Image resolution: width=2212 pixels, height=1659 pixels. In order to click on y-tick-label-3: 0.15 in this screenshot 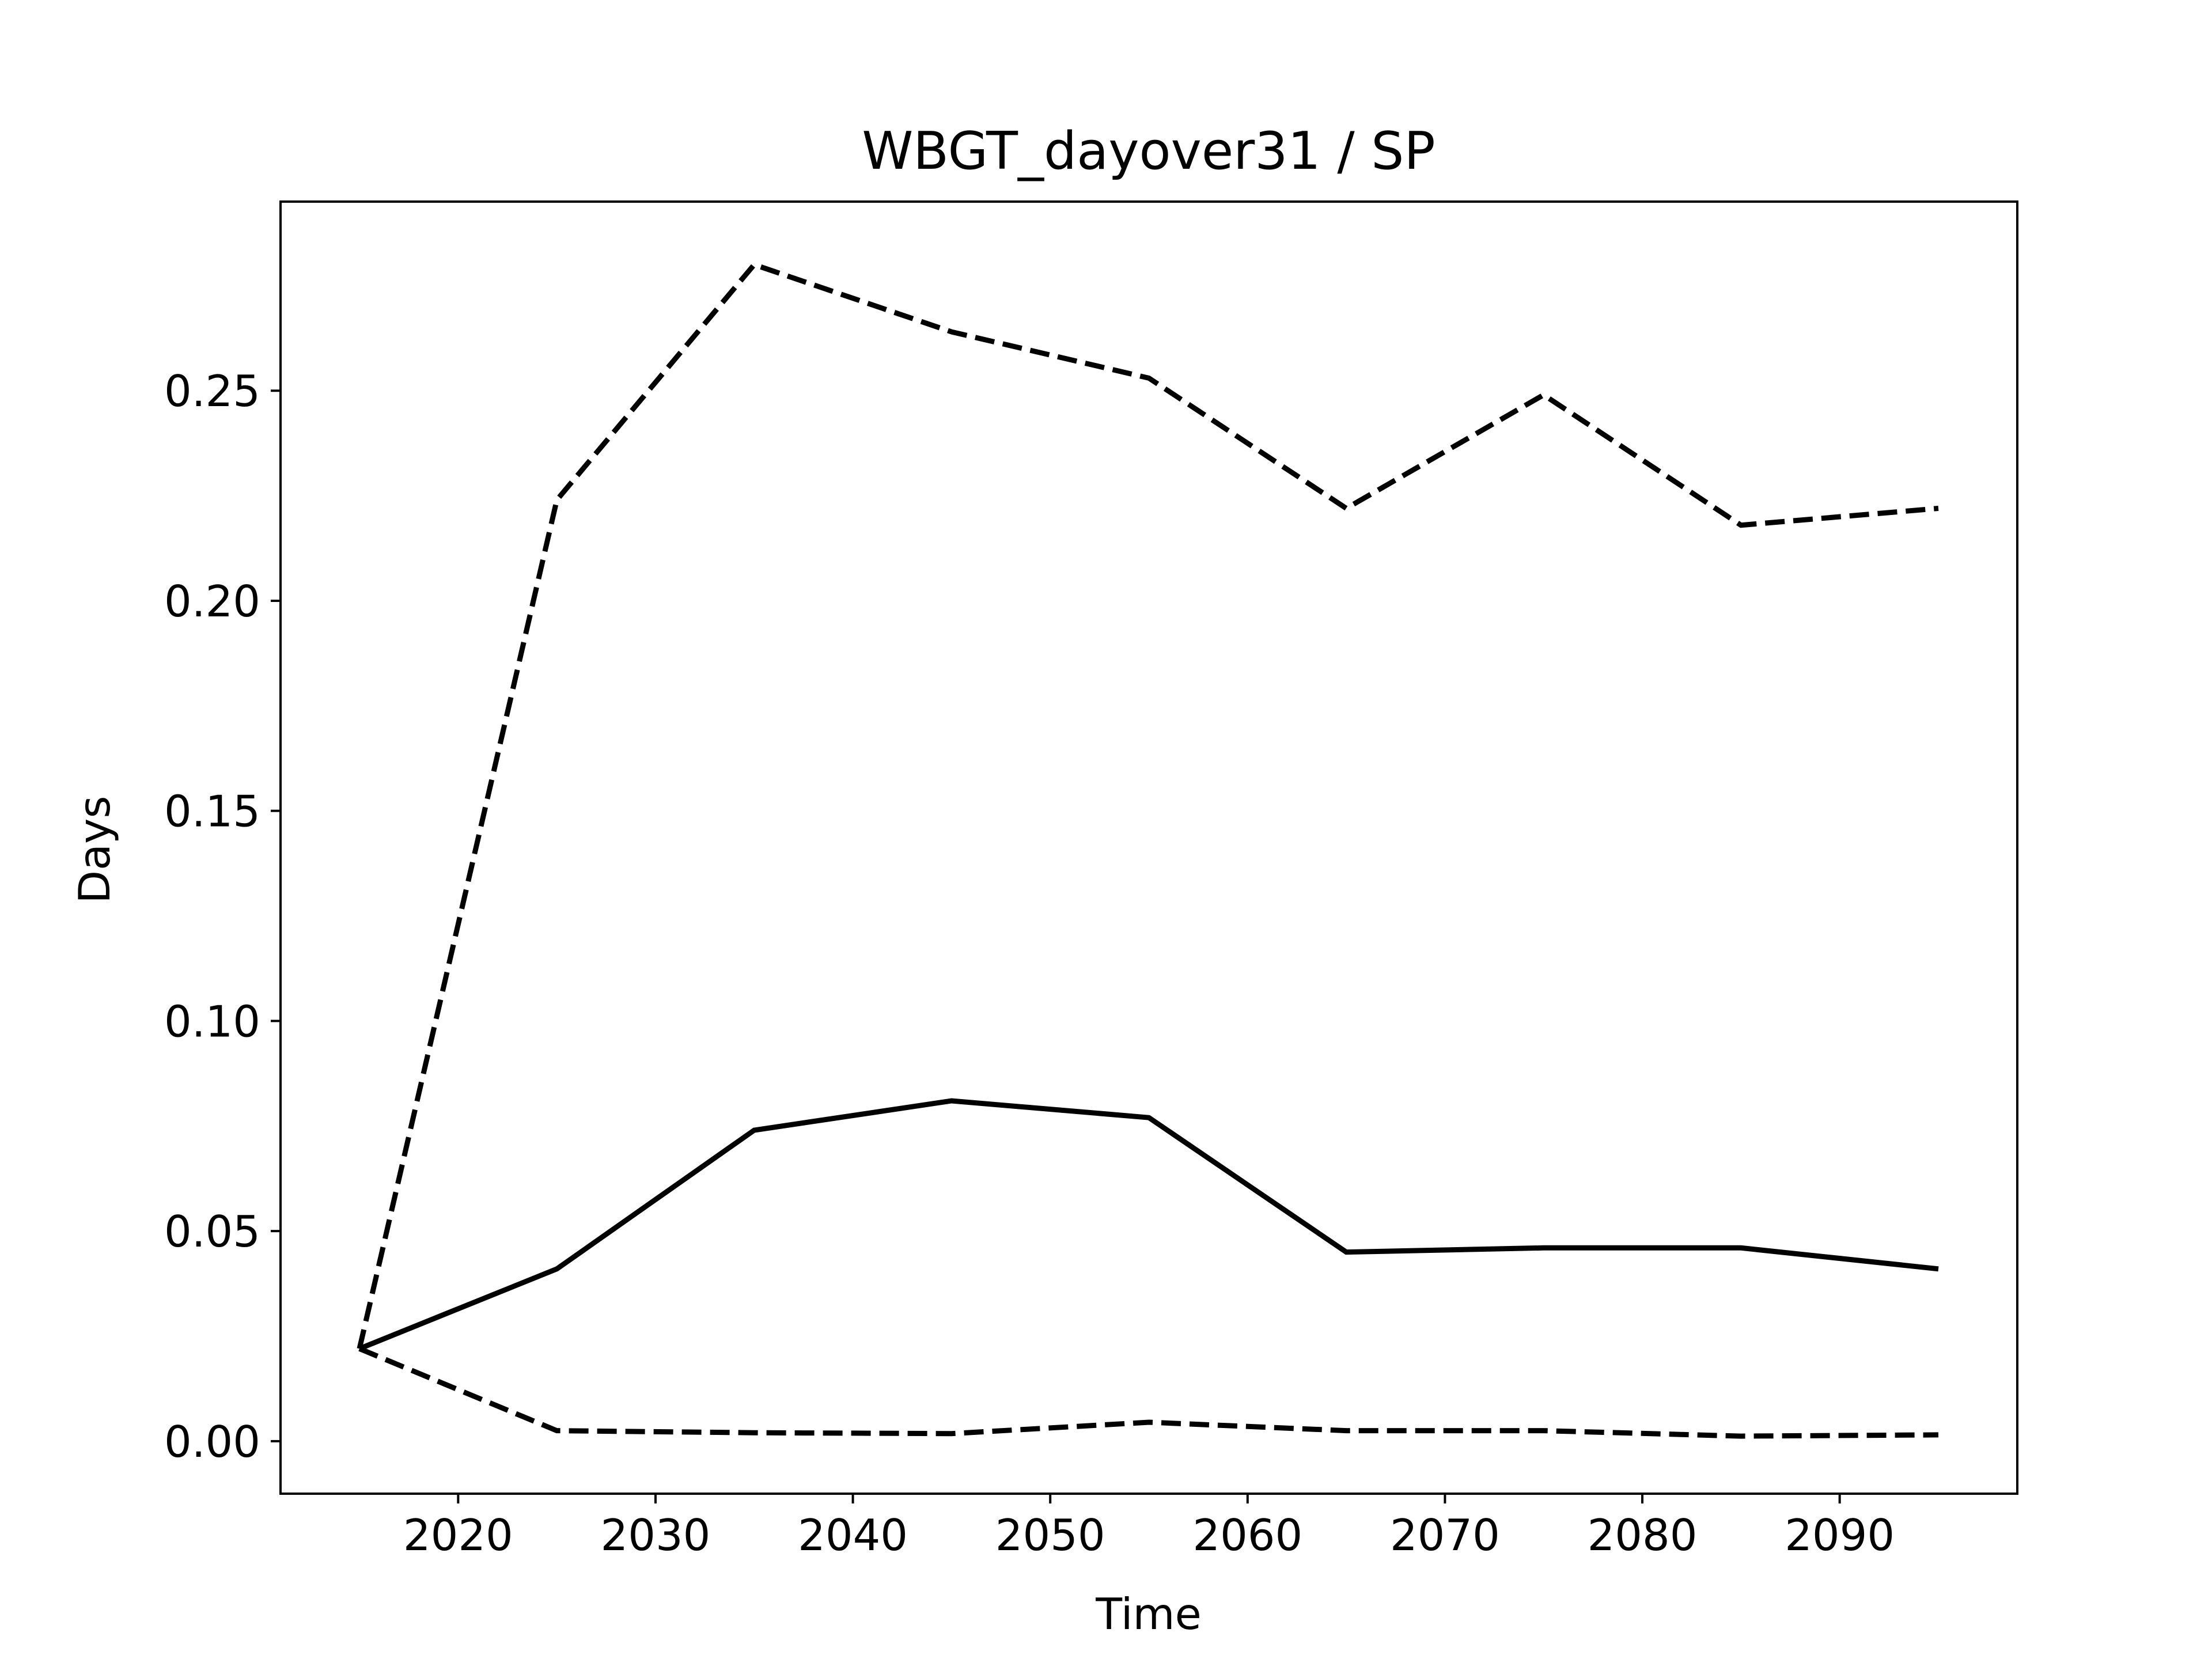, I will do `click(212, 811)`.